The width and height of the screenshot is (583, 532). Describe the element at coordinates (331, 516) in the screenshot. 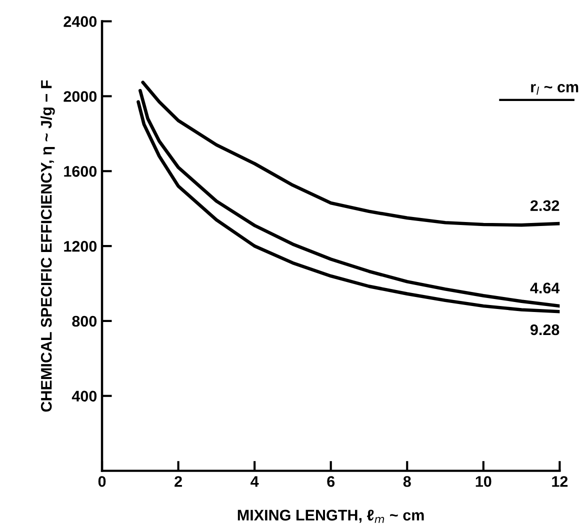

I see `x-axis-title: MIXING LENGTH, ℓ$_{m}$ ~ cm` at that location.